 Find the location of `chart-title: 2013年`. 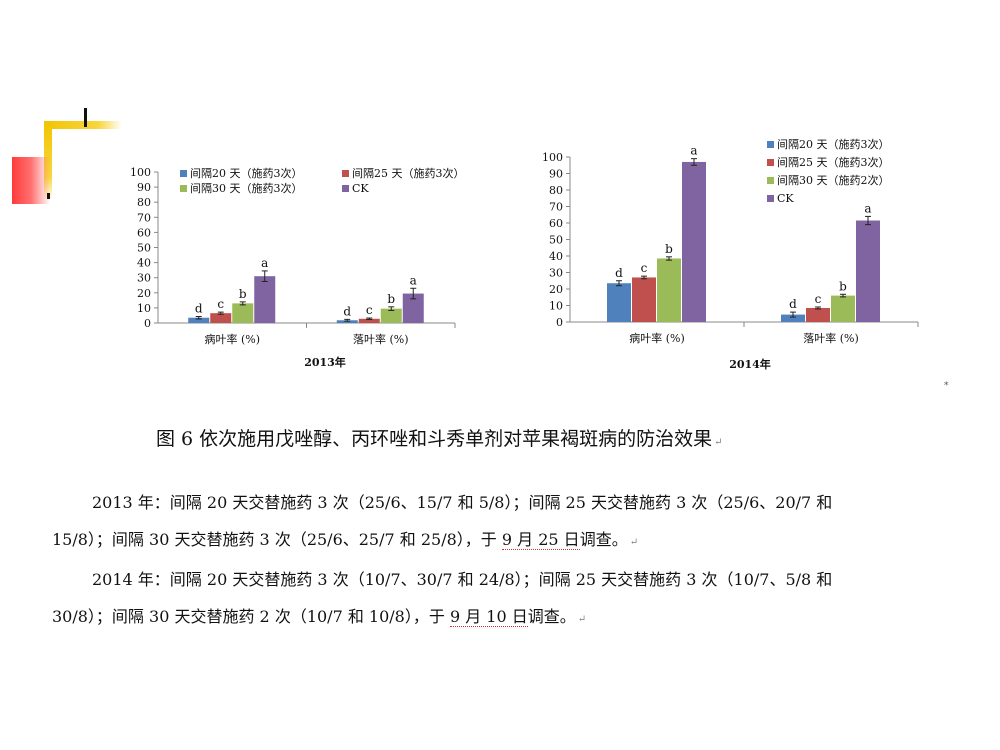

chart-title: 2013年 is located at coordinates (325, 362).